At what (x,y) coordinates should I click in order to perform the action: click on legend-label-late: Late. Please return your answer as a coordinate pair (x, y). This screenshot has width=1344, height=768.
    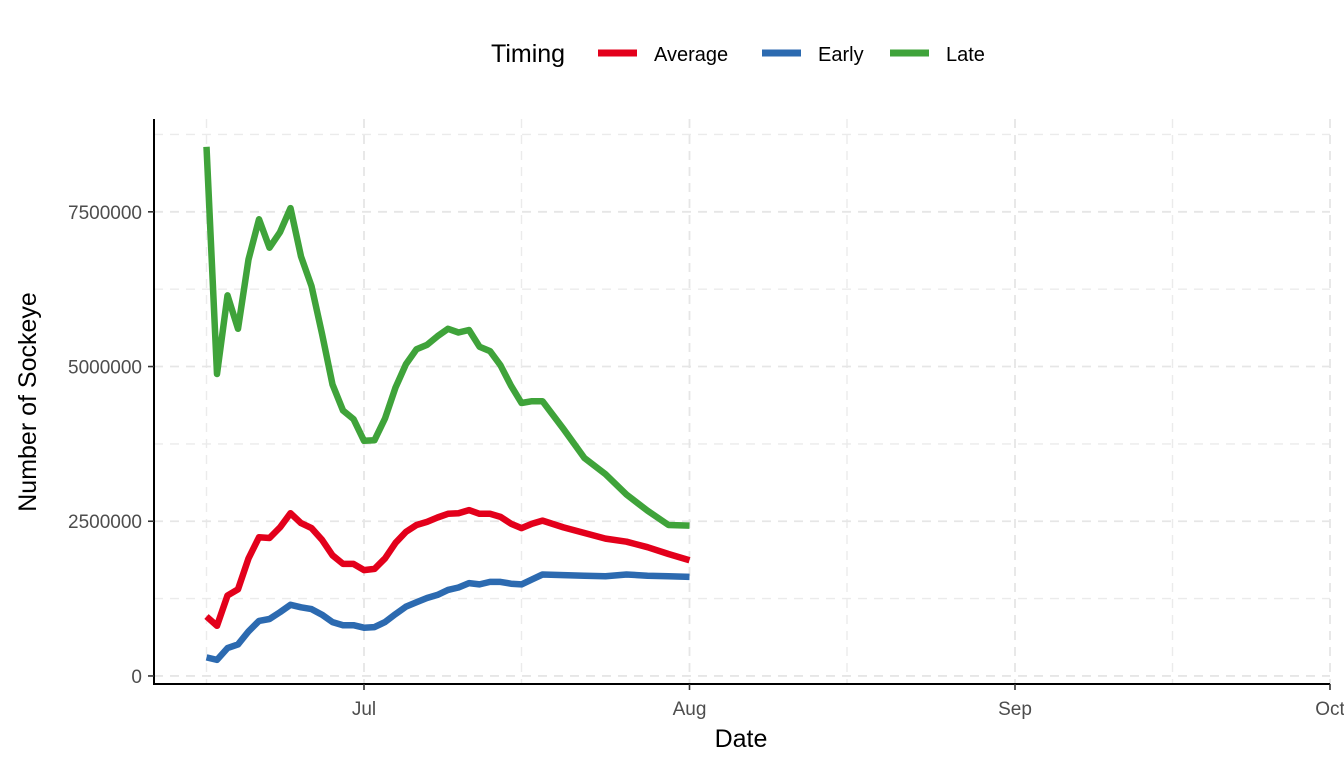
    Looking at the image, I should click on (965, 55).